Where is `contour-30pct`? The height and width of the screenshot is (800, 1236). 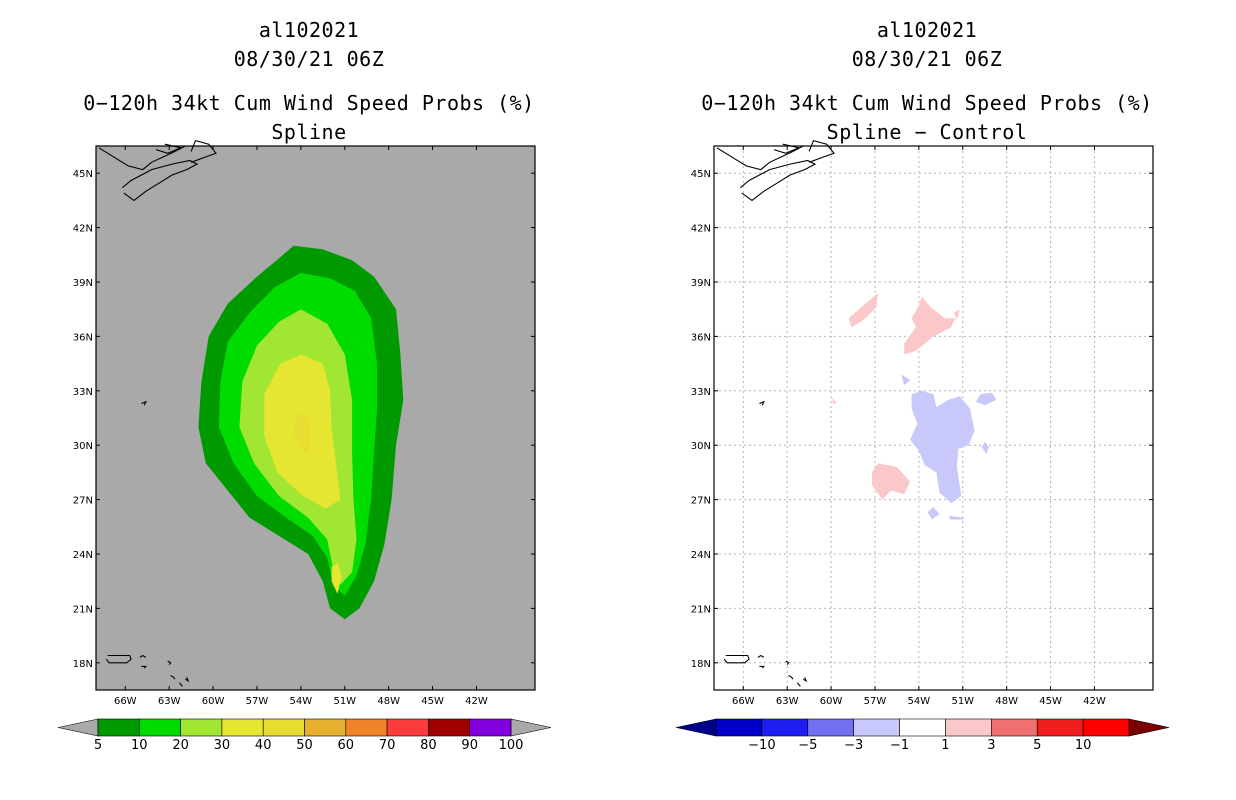
contour-30pct is located at coordinates (336, 578).